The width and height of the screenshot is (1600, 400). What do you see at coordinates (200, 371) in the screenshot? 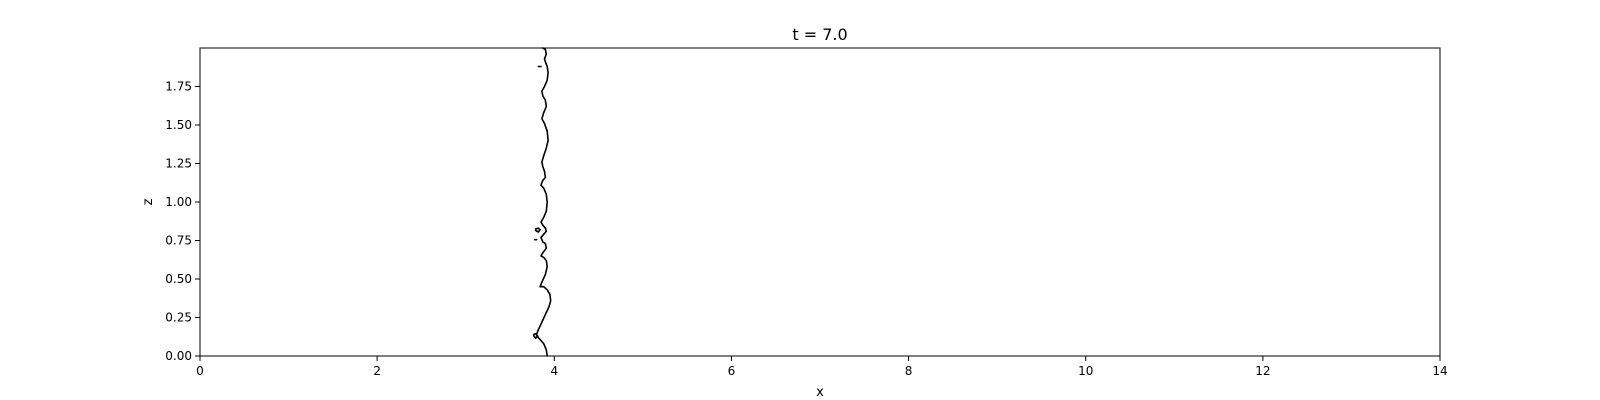
I see `x-tick-label: 0` at bounding box center [200, 371].